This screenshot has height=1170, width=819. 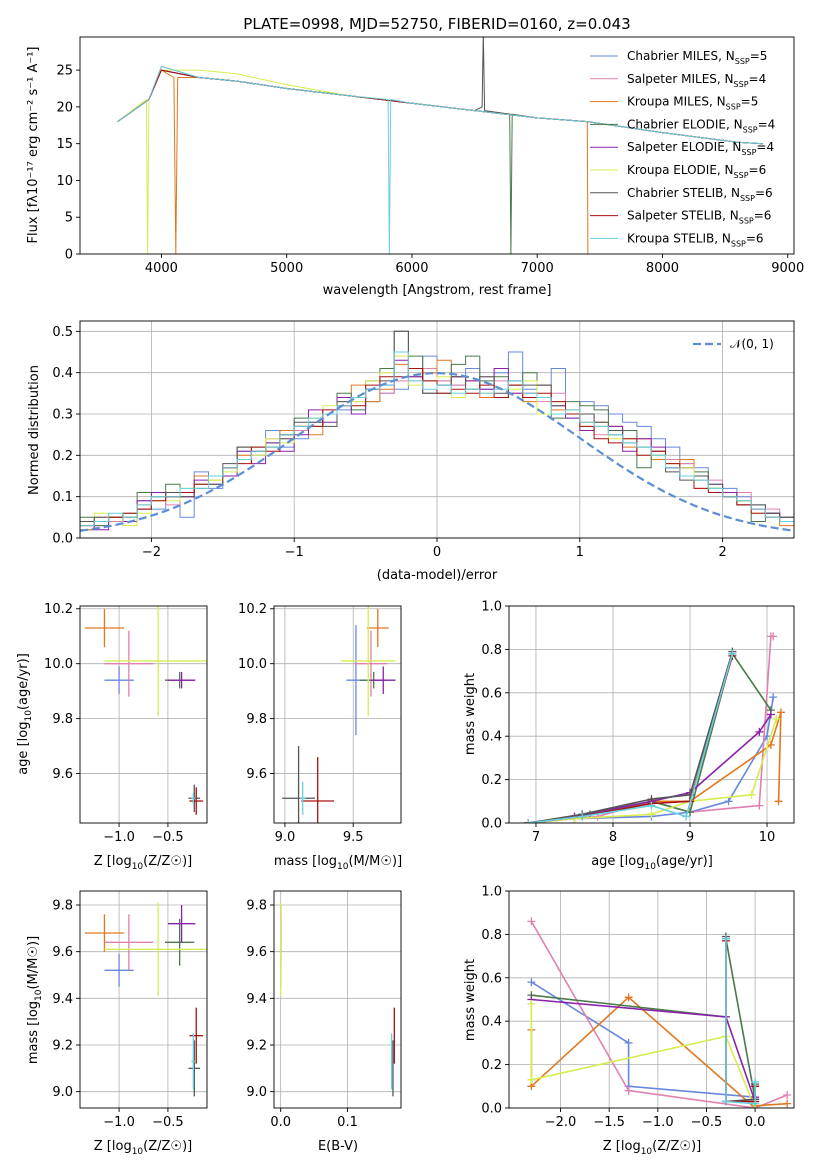 I want to click on weight-age-y-axis-label: mass weight, so click(x=470, y=714).